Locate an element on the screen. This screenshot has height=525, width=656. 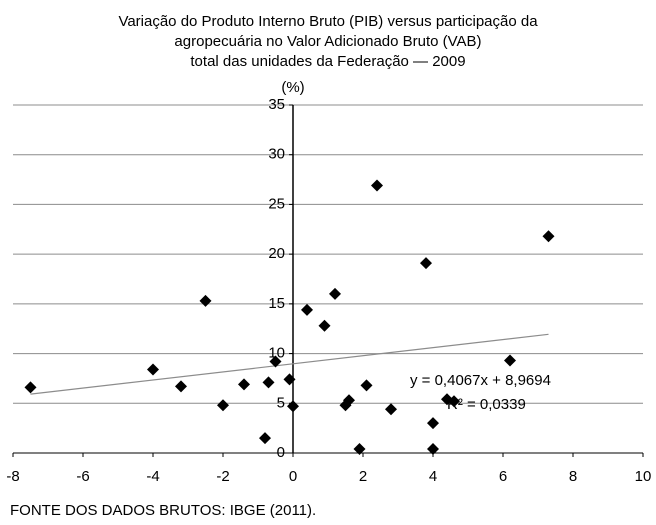
x-tick-label: -6 is located at coordinates (82, 476).